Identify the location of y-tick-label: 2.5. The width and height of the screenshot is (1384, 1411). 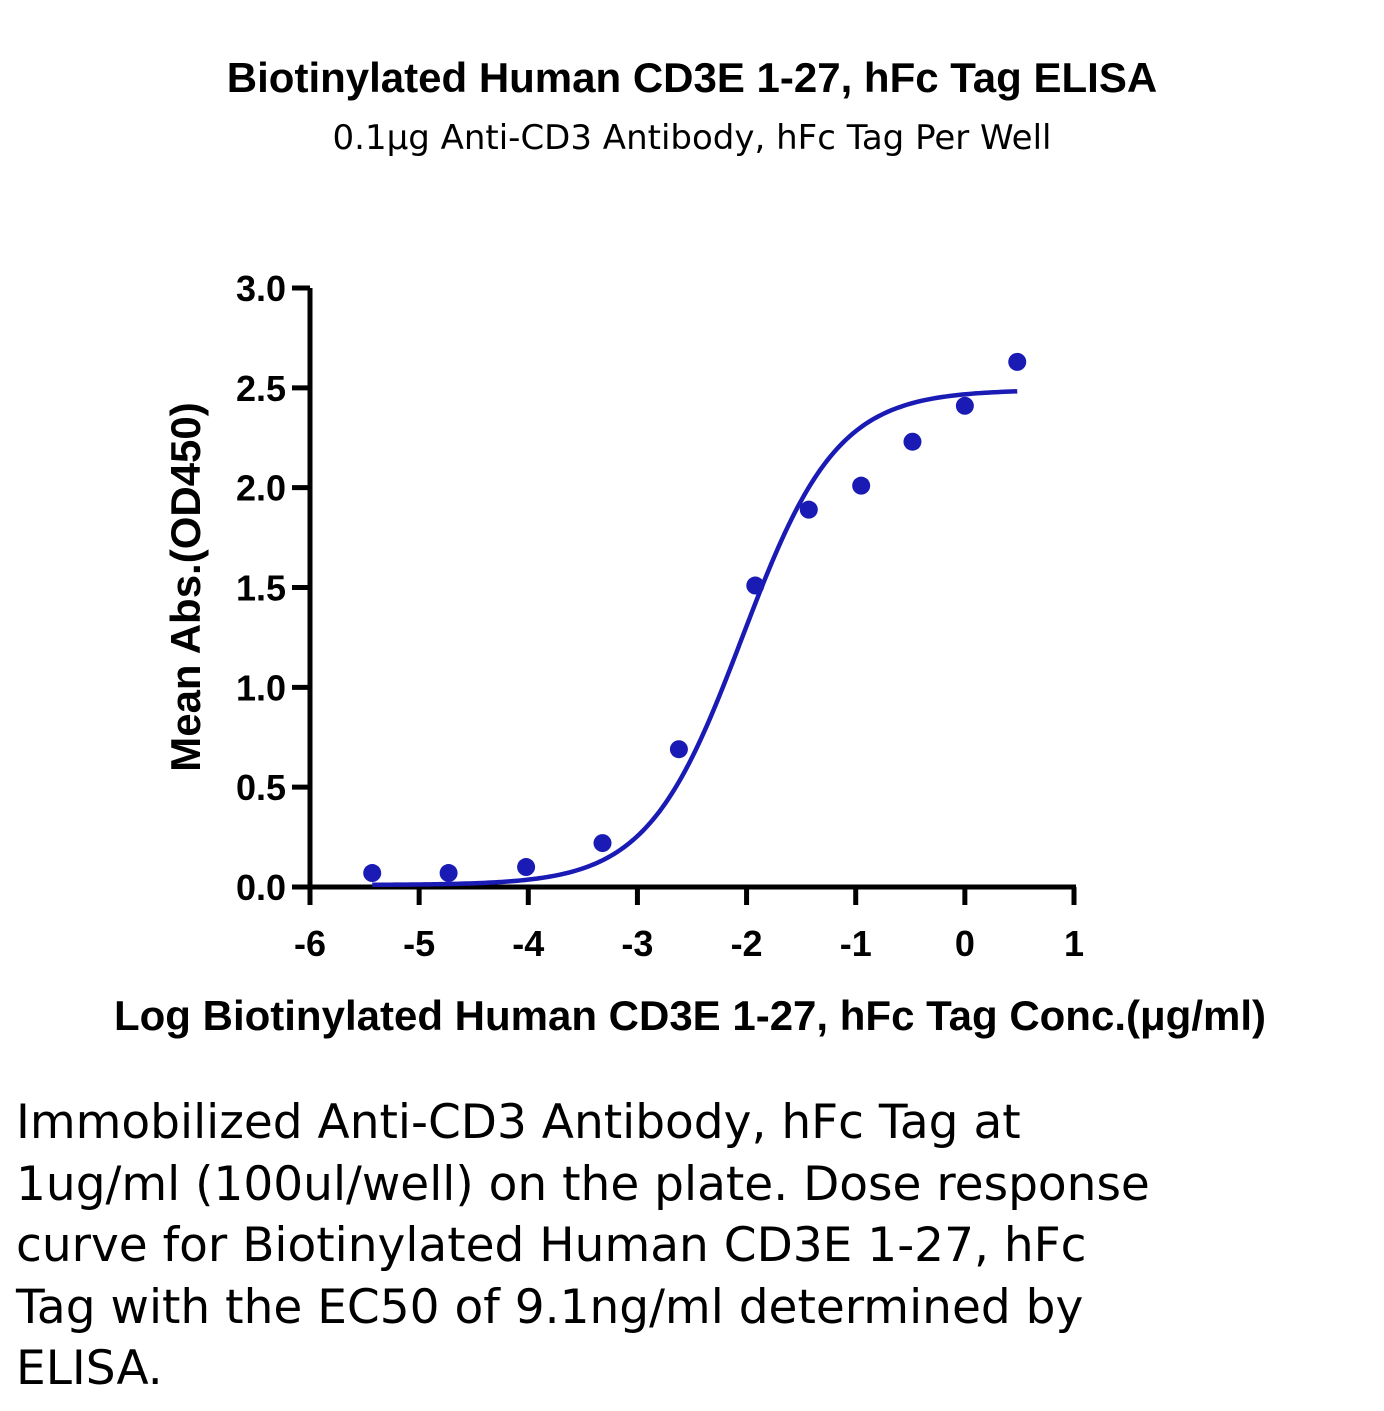
(261, 388).